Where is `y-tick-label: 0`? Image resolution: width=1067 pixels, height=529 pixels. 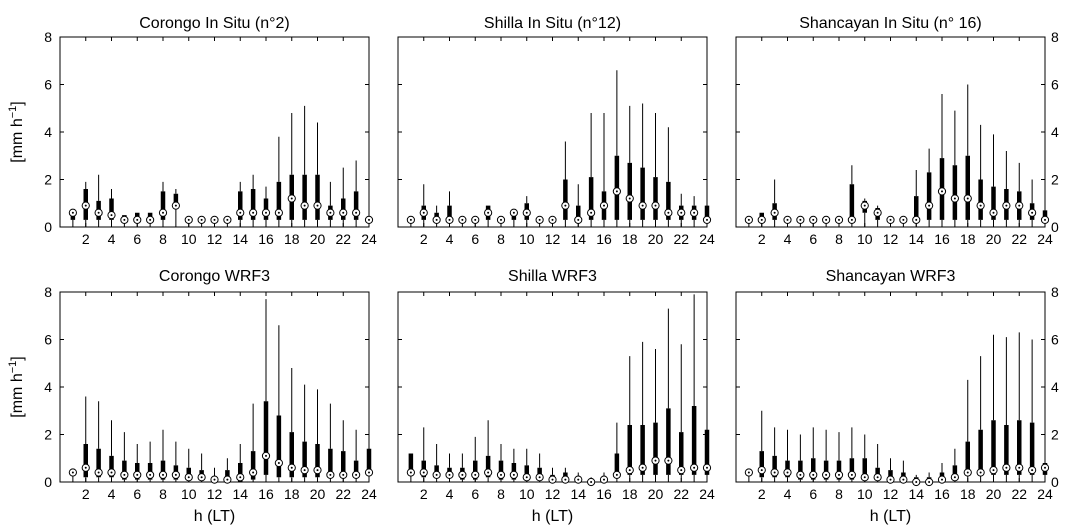
y-tick-label: 0 is located at coordinates (1055, 227).